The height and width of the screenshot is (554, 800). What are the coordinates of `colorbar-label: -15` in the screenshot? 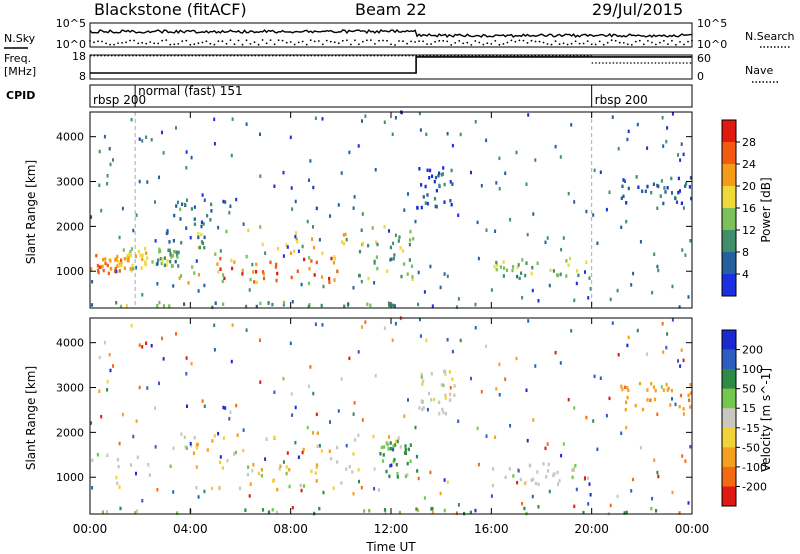 It's located at (751, 428).